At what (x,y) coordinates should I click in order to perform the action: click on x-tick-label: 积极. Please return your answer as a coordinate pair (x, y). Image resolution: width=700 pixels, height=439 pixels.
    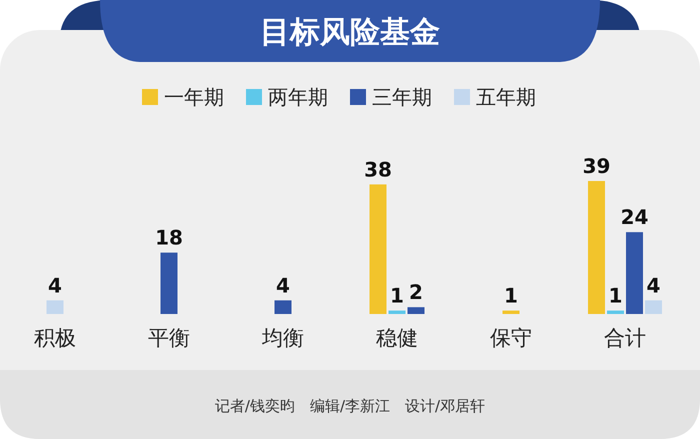
    Looking at the image, I should click on (55, 338).